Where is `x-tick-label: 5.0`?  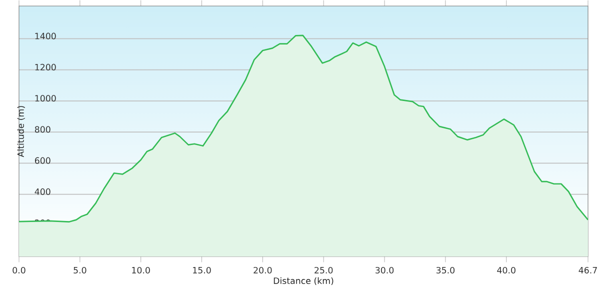 x-tick-label: 5.0 is located at coordinates (80, 270).